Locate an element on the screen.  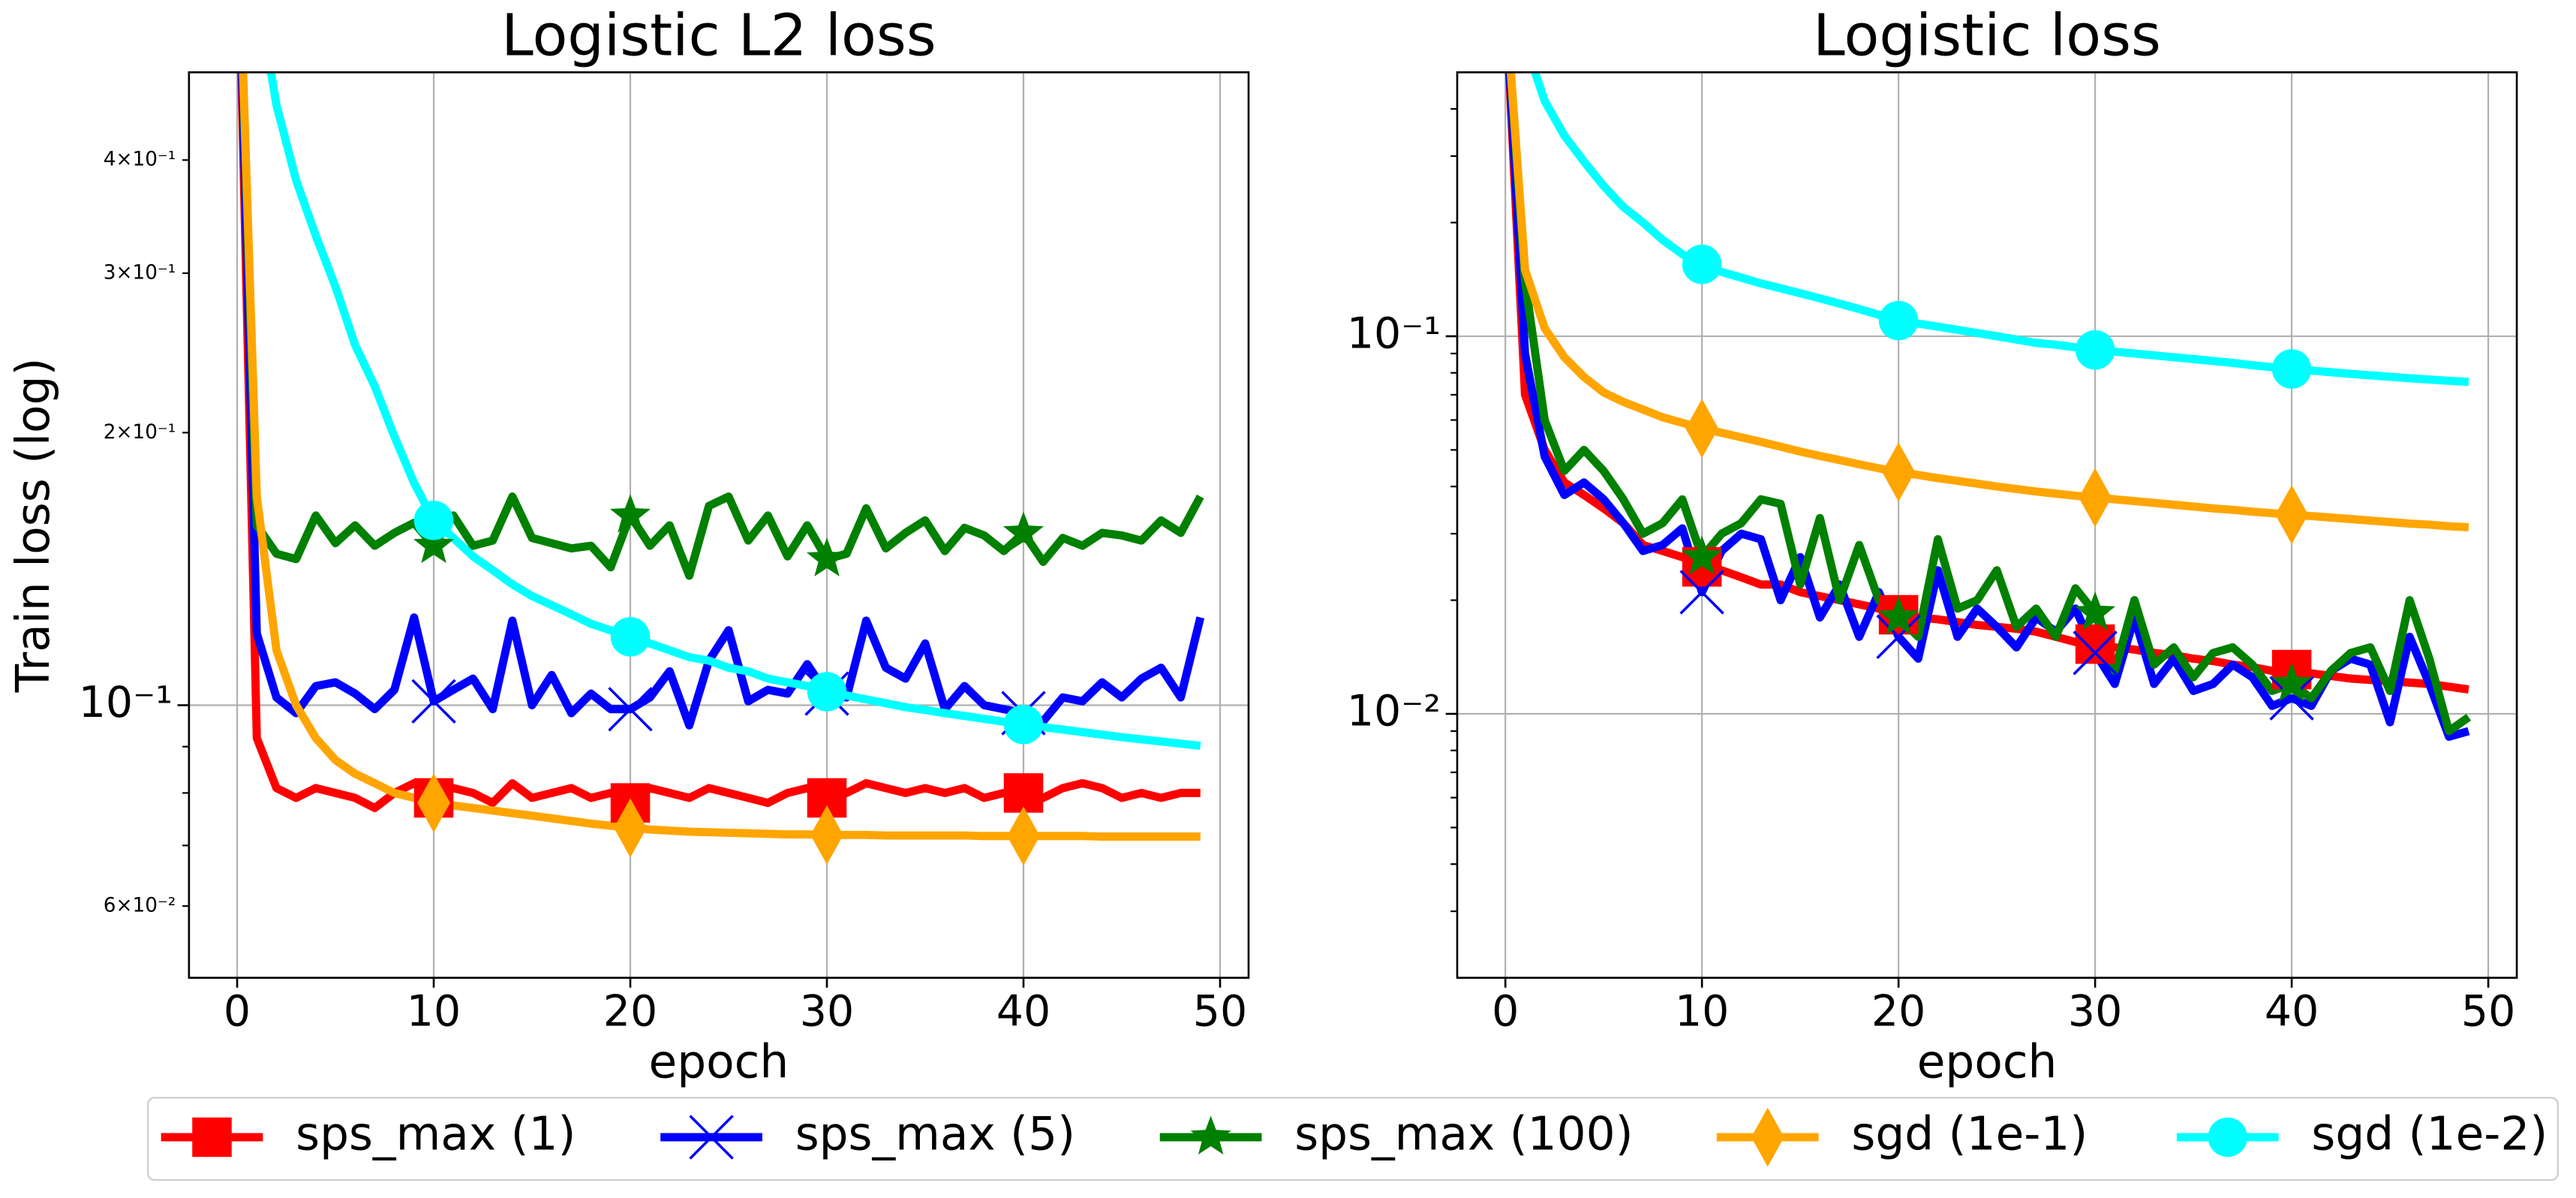
legend-label: sps_max (5) is located at coordinates (935, 1134).